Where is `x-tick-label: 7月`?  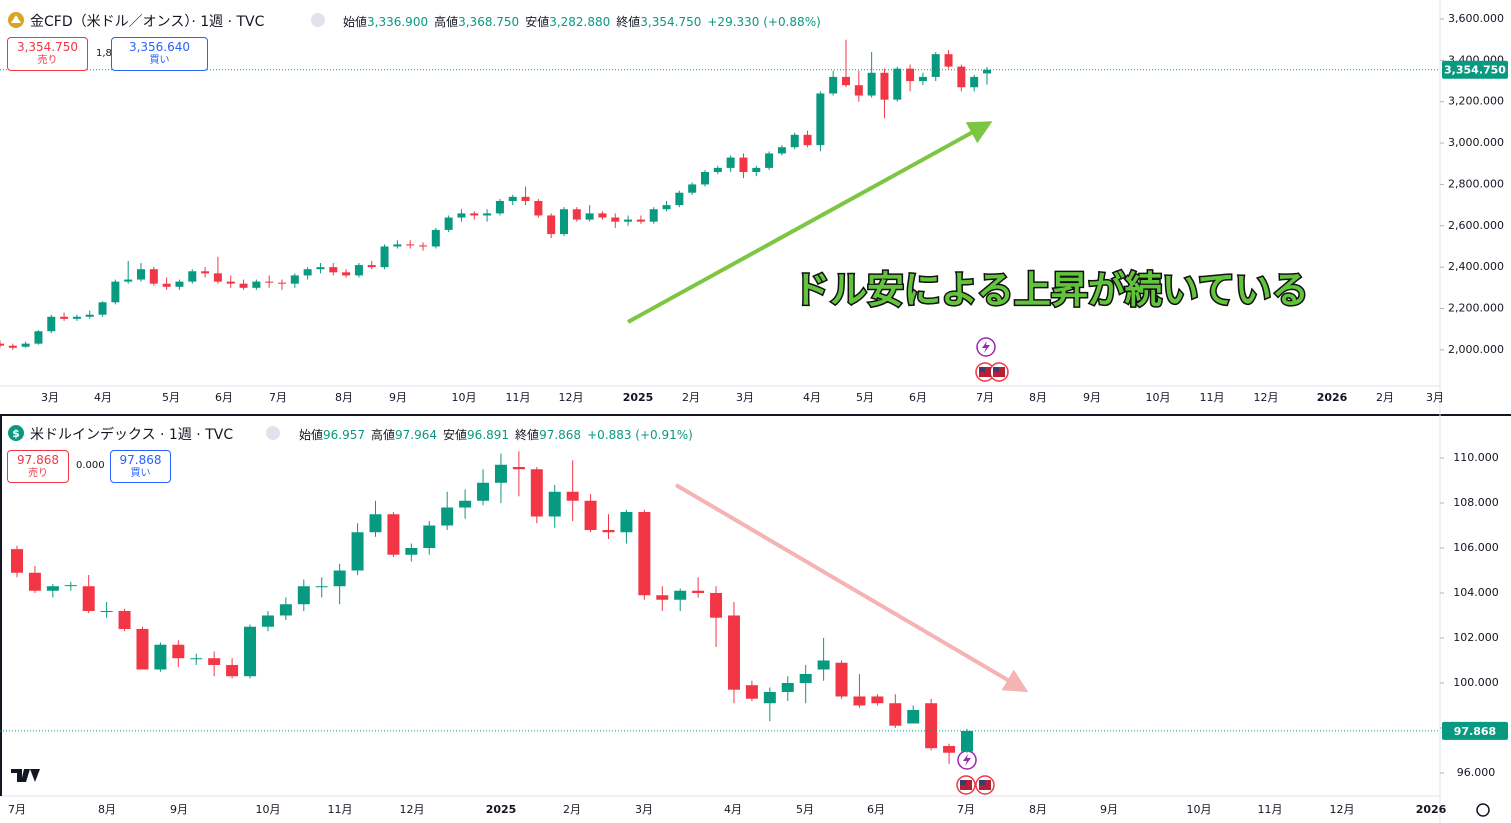 x-tick-label: 7月 is located at coordinates (278, 397).